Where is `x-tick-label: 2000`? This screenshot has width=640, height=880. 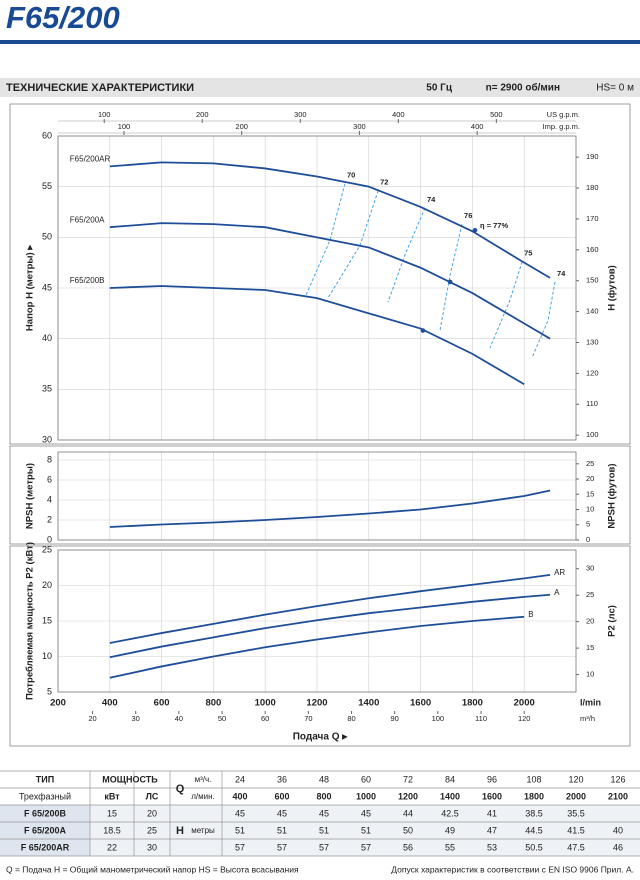 x-tick-label: 2000 is located at coordinates (524, 703).